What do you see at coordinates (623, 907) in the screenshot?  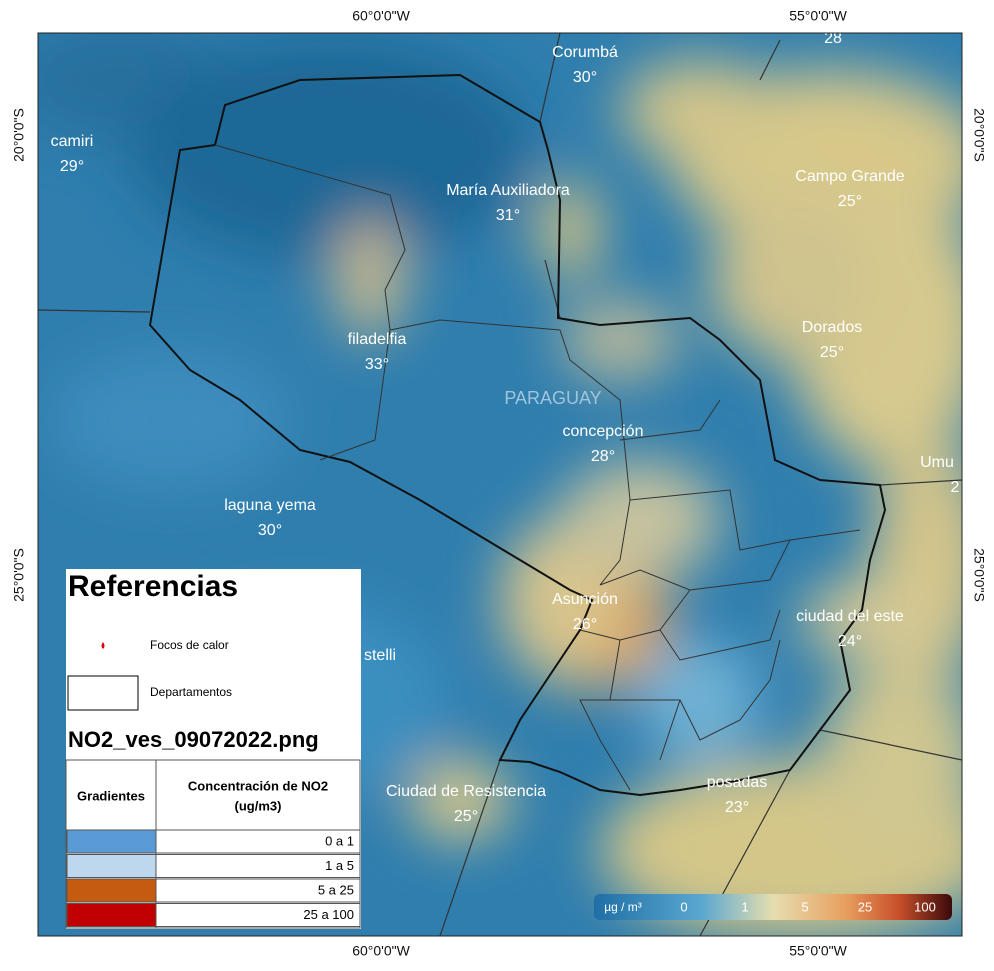 I see `colorbar-unit: µg / m³` at bounding box center [623, 907].